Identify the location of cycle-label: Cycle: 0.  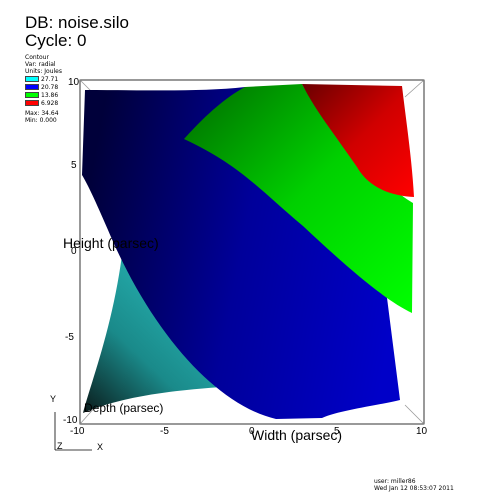
(56, 40).